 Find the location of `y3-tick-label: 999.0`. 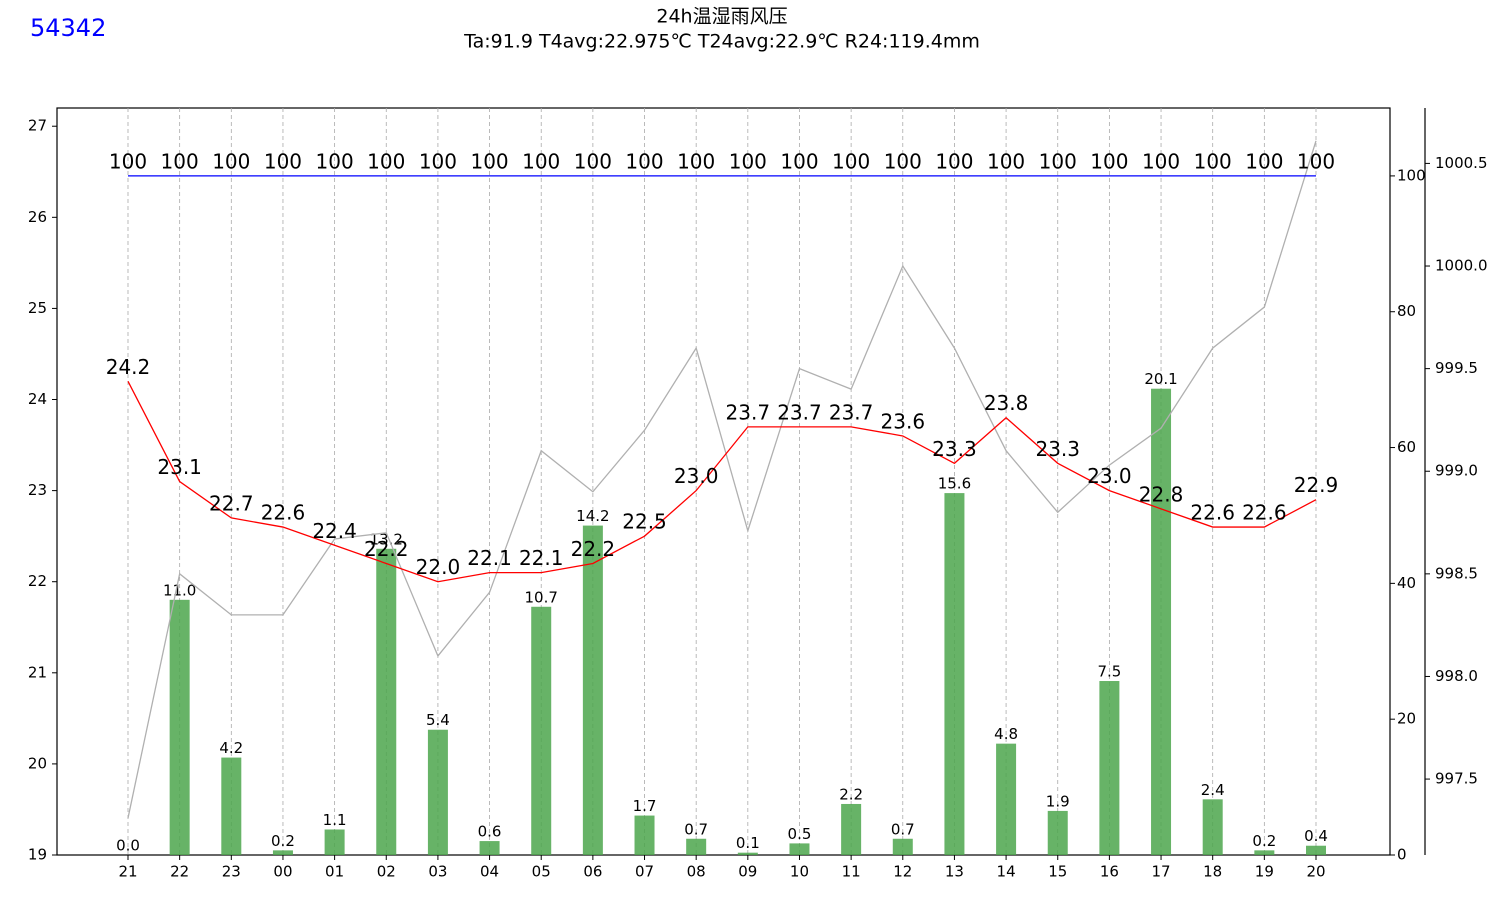

y3-tick-label: 999.0 is located at coordinates (1456, 471).